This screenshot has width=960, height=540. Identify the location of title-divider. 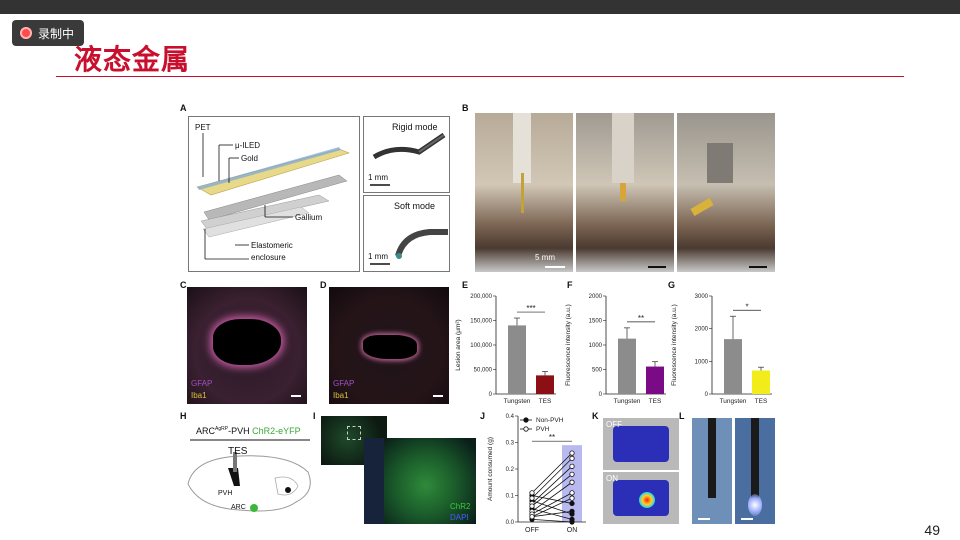
(480, 76).